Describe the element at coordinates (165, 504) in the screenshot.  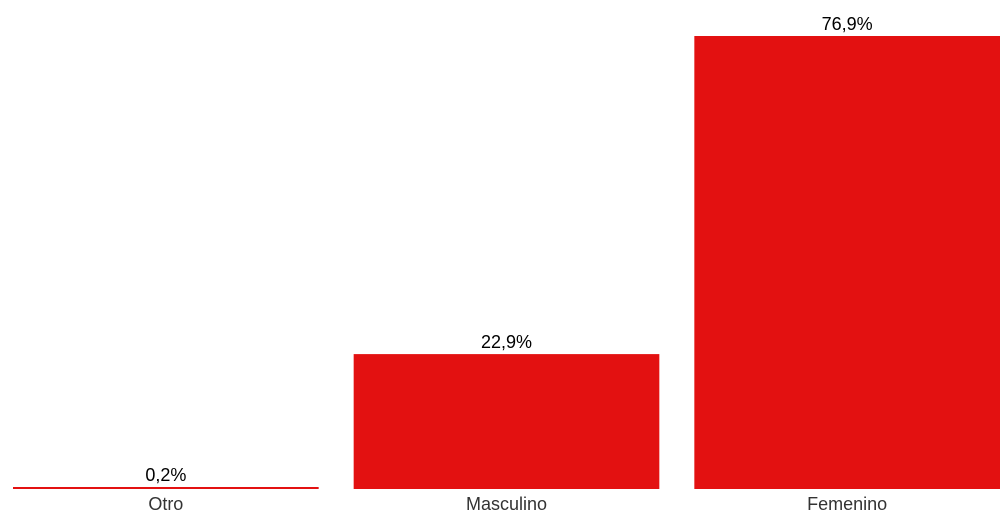
I see `category-label-otro: Otro` at that location.